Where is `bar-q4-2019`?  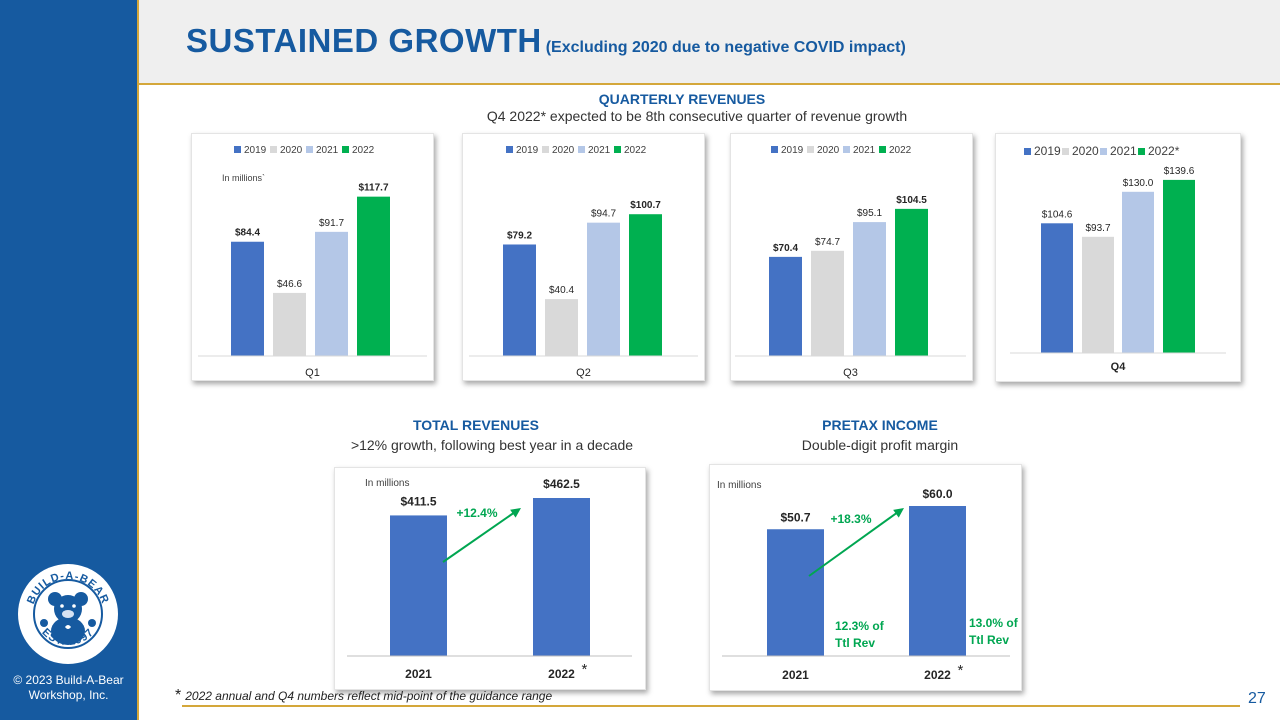 bar-q4-2019 is located at coordinates (1057, 288).